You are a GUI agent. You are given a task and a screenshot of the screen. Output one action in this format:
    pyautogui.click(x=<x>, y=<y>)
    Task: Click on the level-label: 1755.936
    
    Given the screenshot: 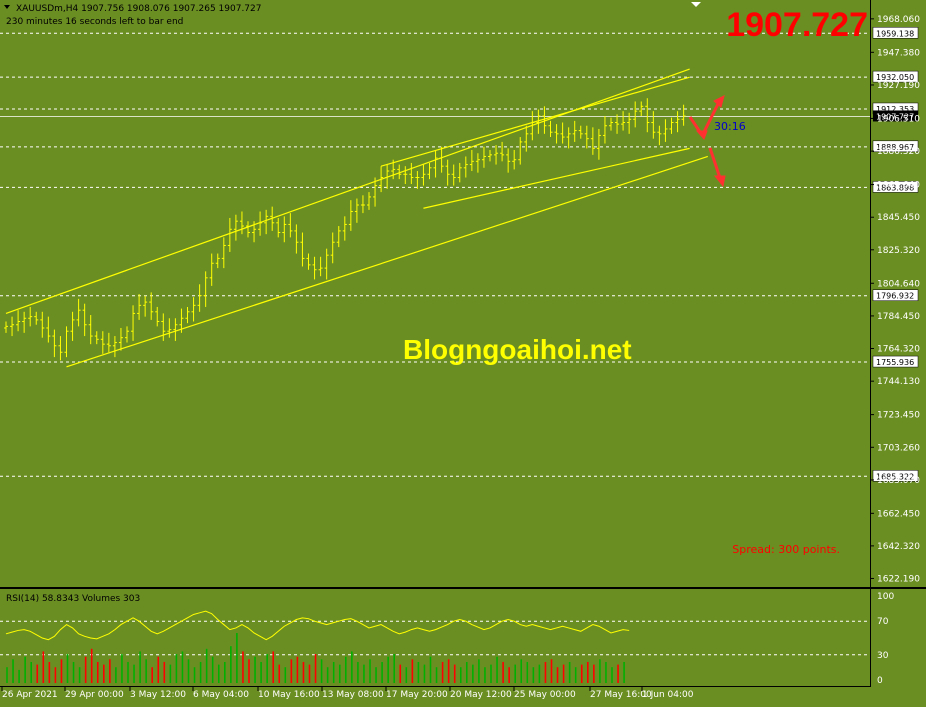 What is the action you would take?
    pyautogui.click(x=895, y=362)
    